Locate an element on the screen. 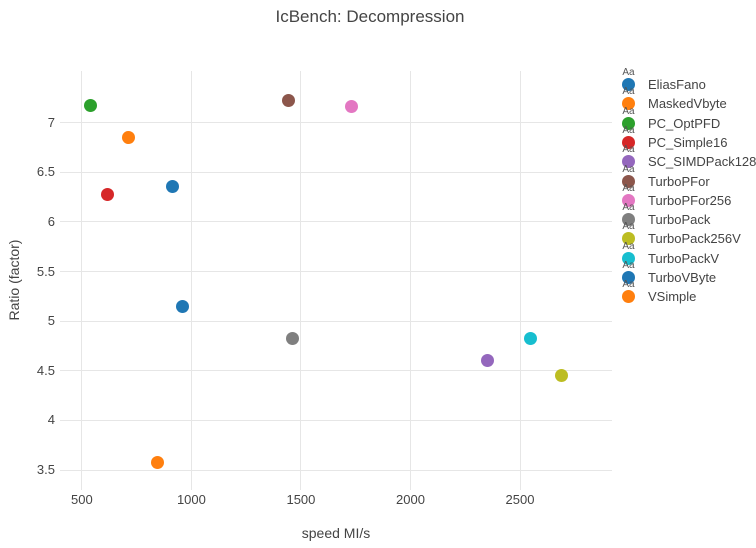 The width and height of the screenshot is (756, 548). legend-item-turbopack256v: Aa TurboPack256V is located at coordinates (688, 233).